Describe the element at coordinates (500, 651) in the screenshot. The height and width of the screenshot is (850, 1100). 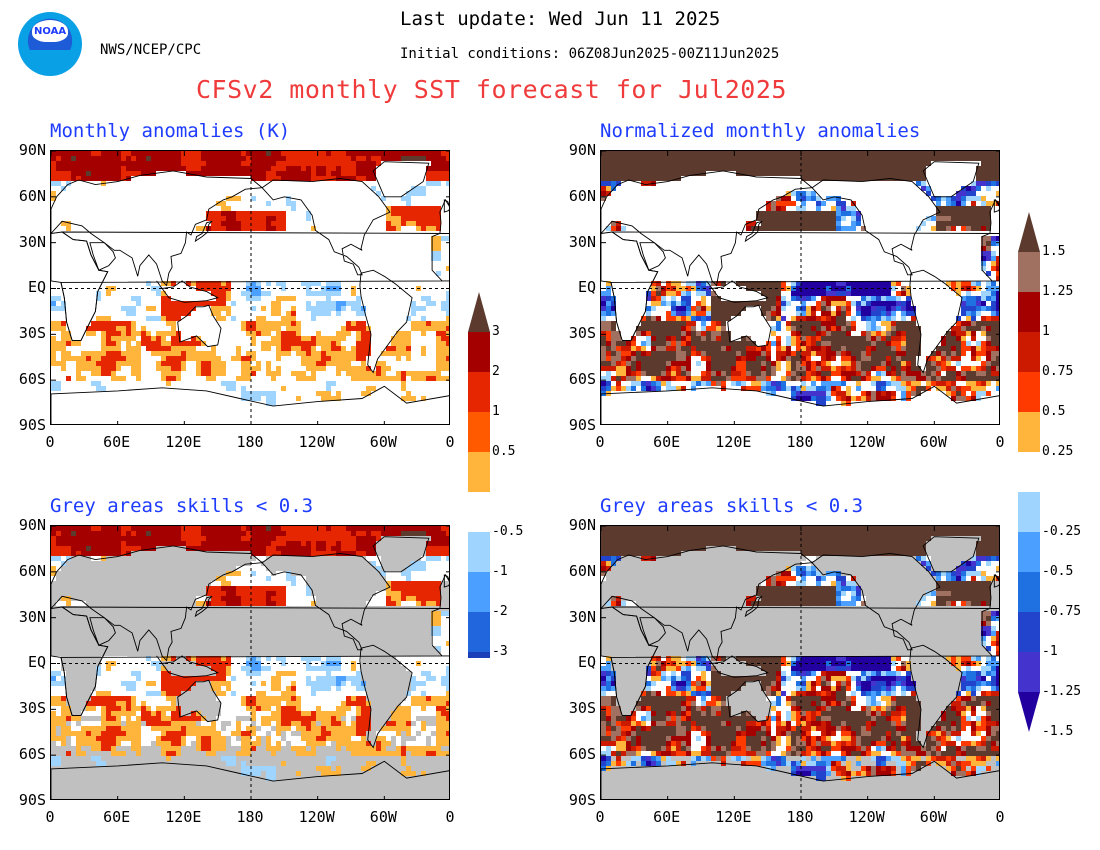
I see `colorbar-tick-label: -3` at that location.